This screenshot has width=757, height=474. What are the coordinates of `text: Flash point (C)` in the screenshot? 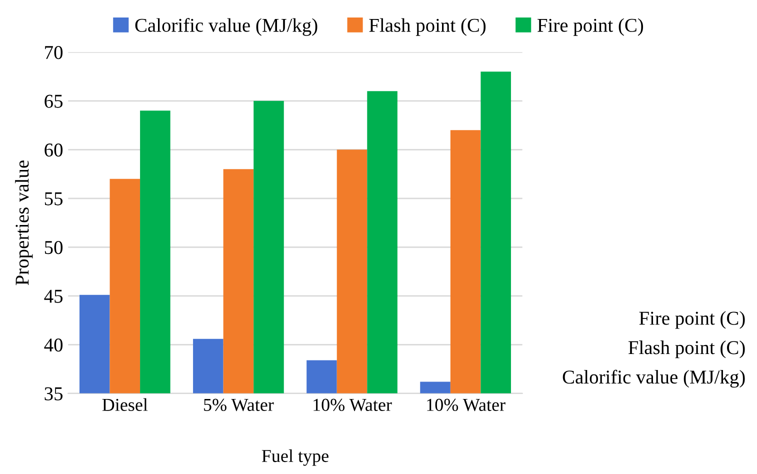 It's located at (686, 349).